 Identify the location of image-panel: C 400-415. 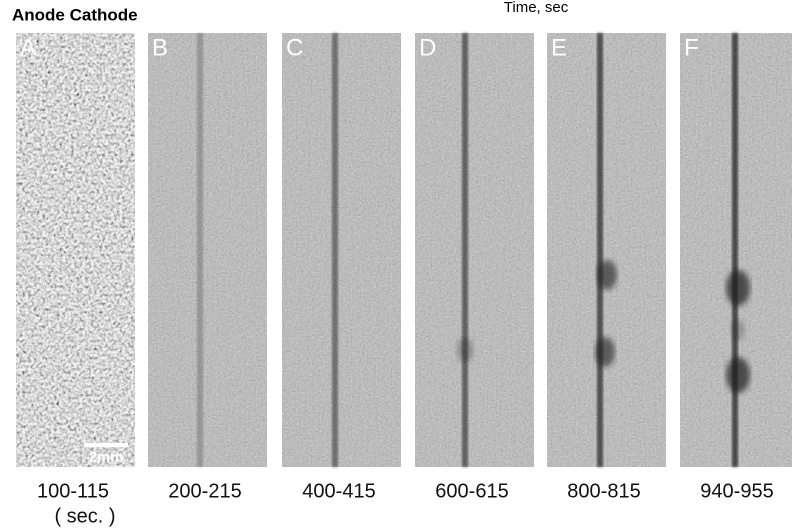
(341, 267).